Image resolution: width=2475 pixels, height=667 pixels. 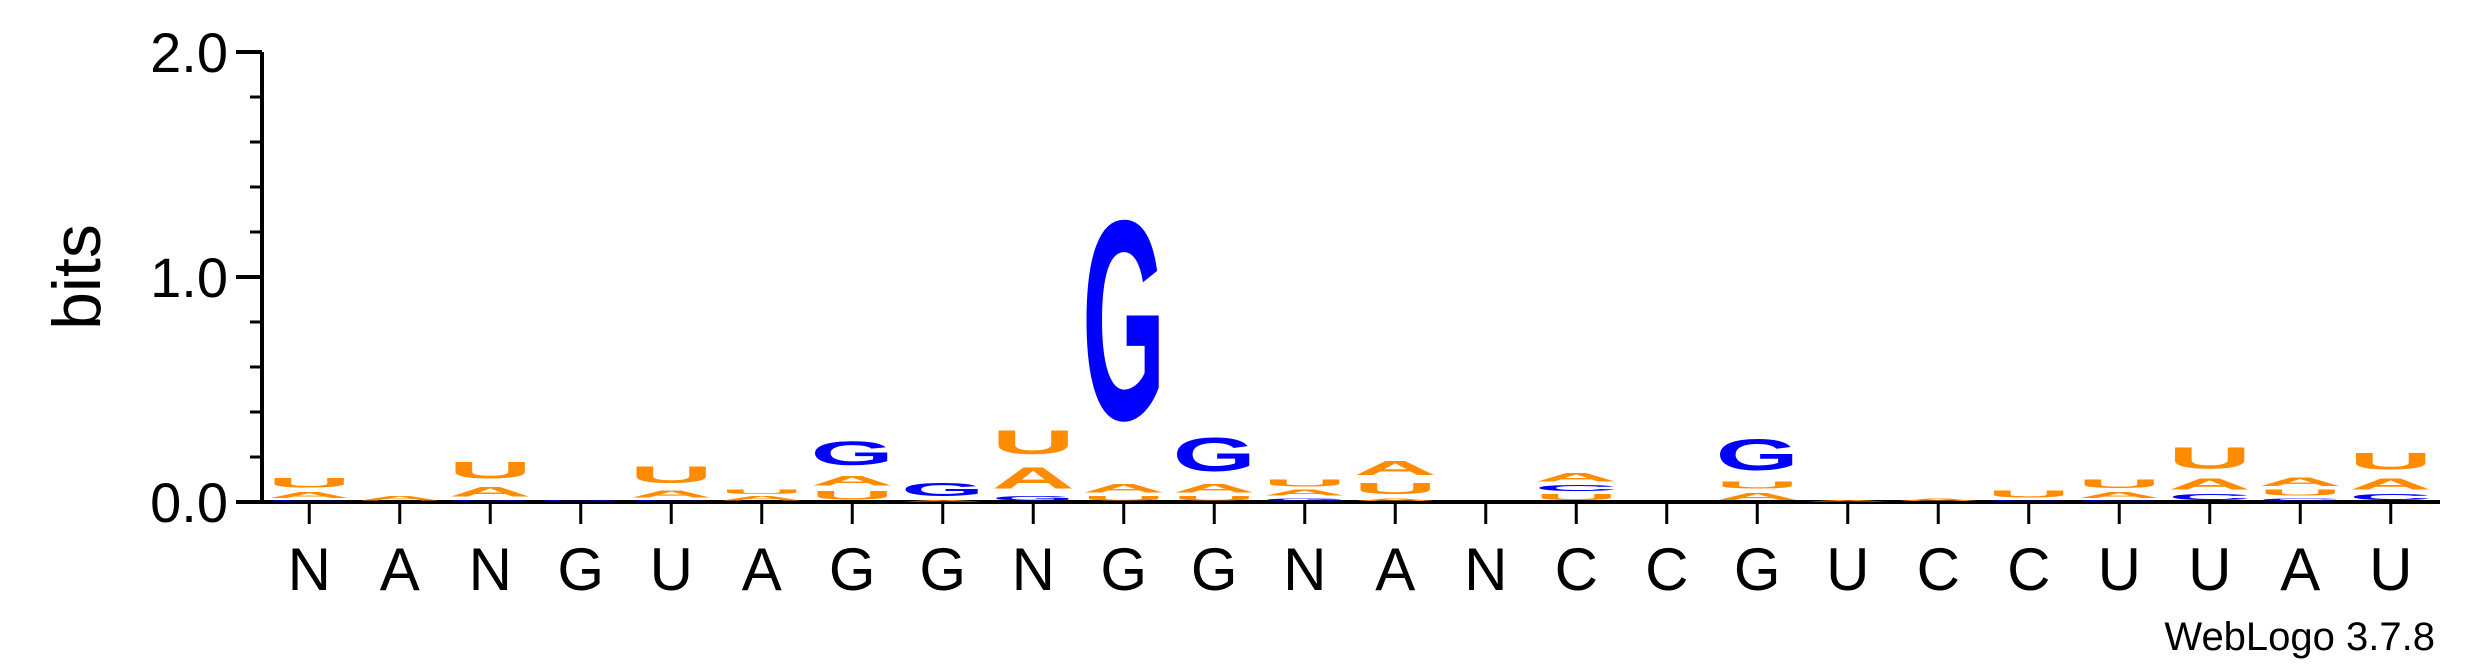 I want to click on y-tick-label: 0.0, so click(x=189, y=502).